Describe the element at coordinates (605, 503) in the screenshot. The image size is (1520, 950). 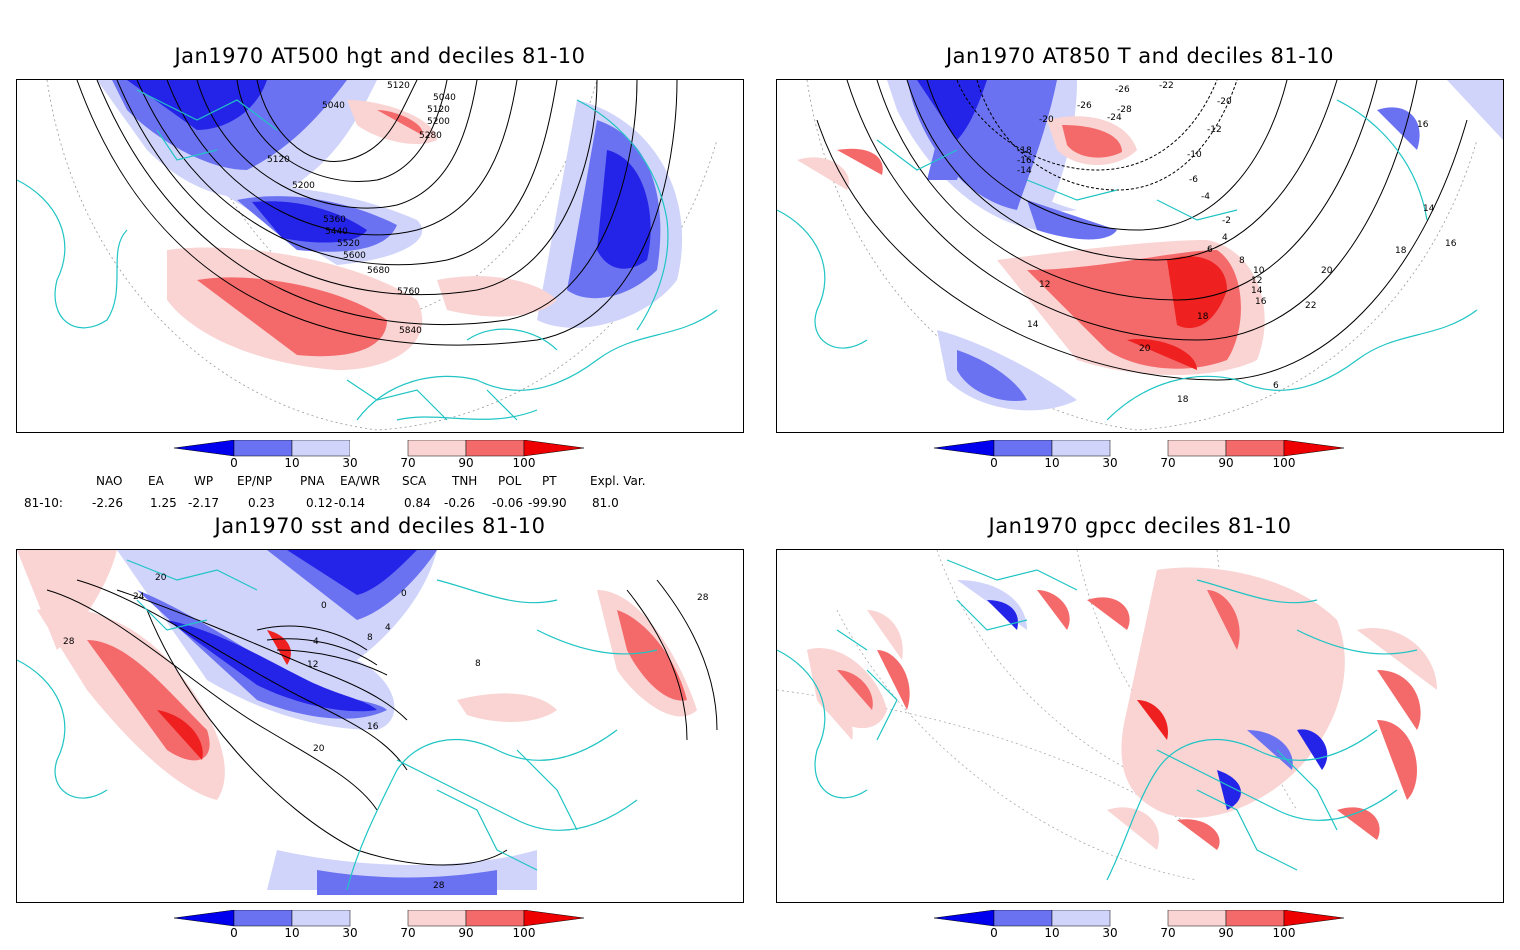
I see `index-value: 81.0` at that location.